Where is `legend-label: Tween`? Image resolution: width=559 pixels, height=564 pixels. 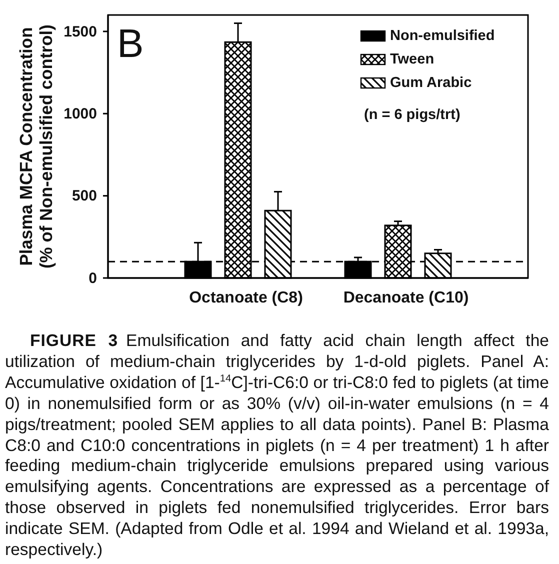
legend-label: Tween is located at coordinates (412, 60).